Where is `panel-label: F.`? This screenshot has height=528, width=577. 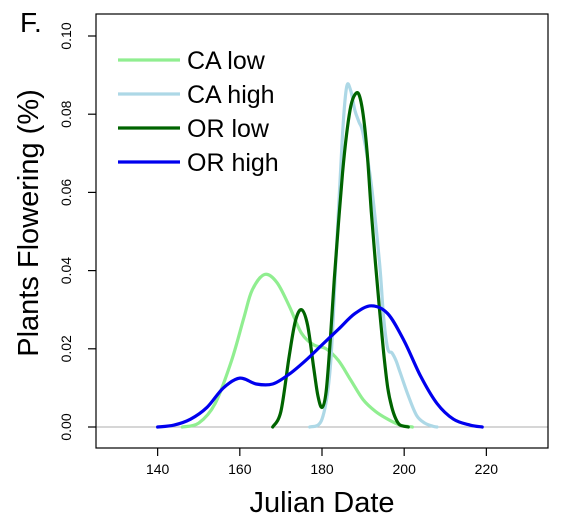 panel-label: F. is located at coordinates (31, 22).